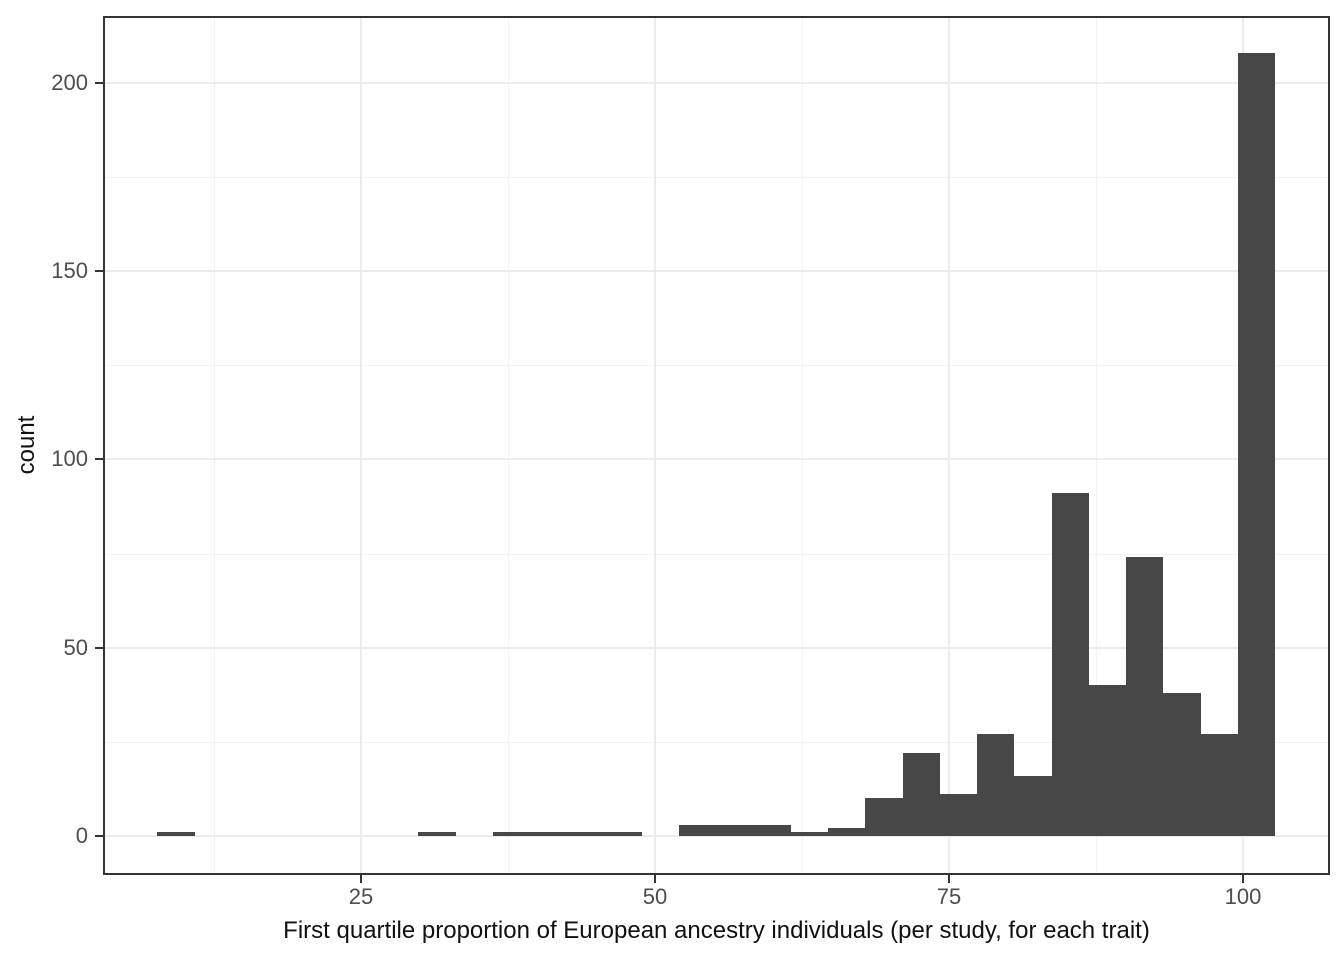 The image size is (1344, 960). I want to click on y-tick-label: 0, so click(81, 835).